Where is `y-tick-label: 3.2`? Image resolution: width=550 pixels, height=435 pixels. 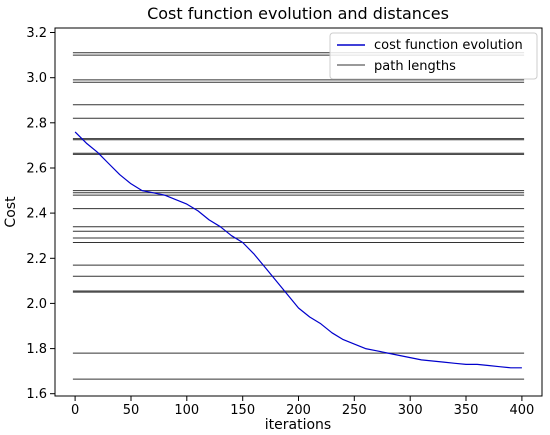
y-tick-label: 3.2 is located at coordinates (36, 33).